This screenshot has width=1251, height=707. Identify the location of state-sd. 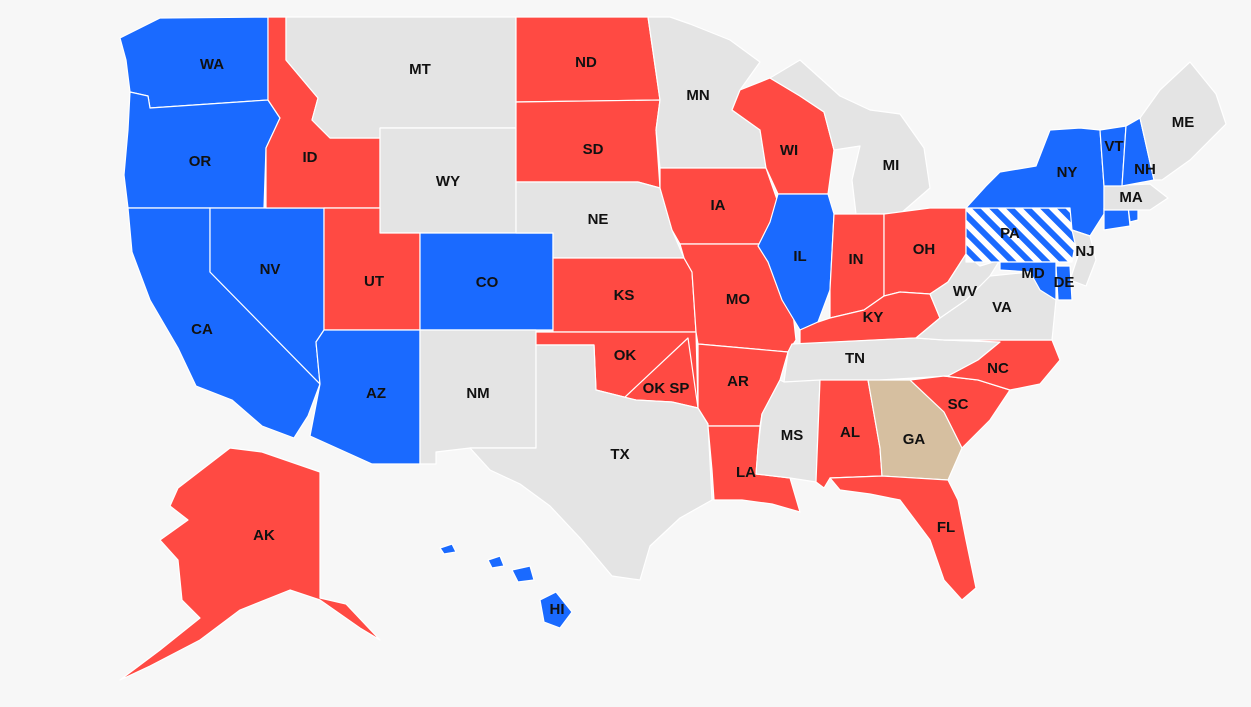
(588, 144).